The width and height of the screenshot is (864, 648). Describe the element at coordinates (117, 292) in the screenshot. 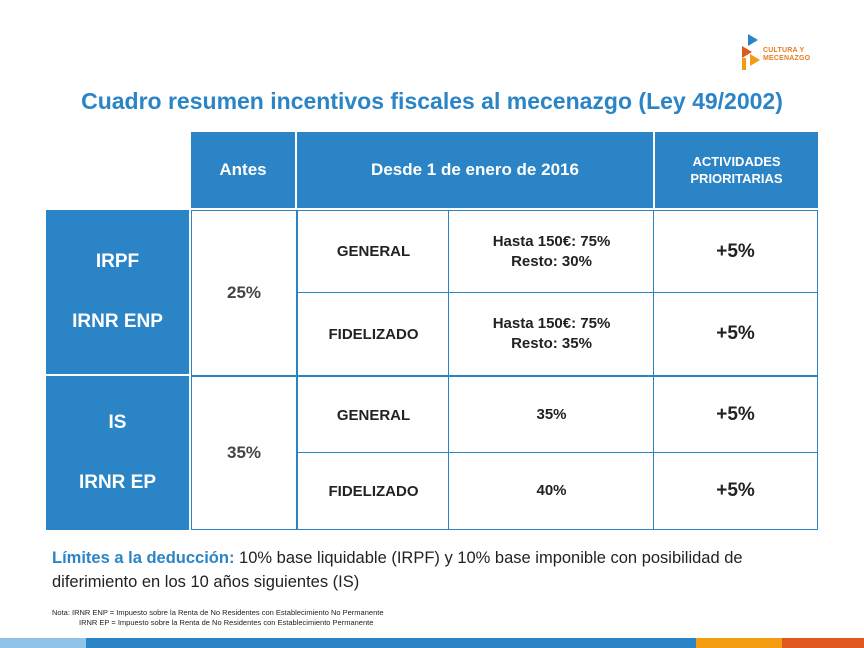

I see `row-header-irpf: IRPF IRNR ENP` at that location.